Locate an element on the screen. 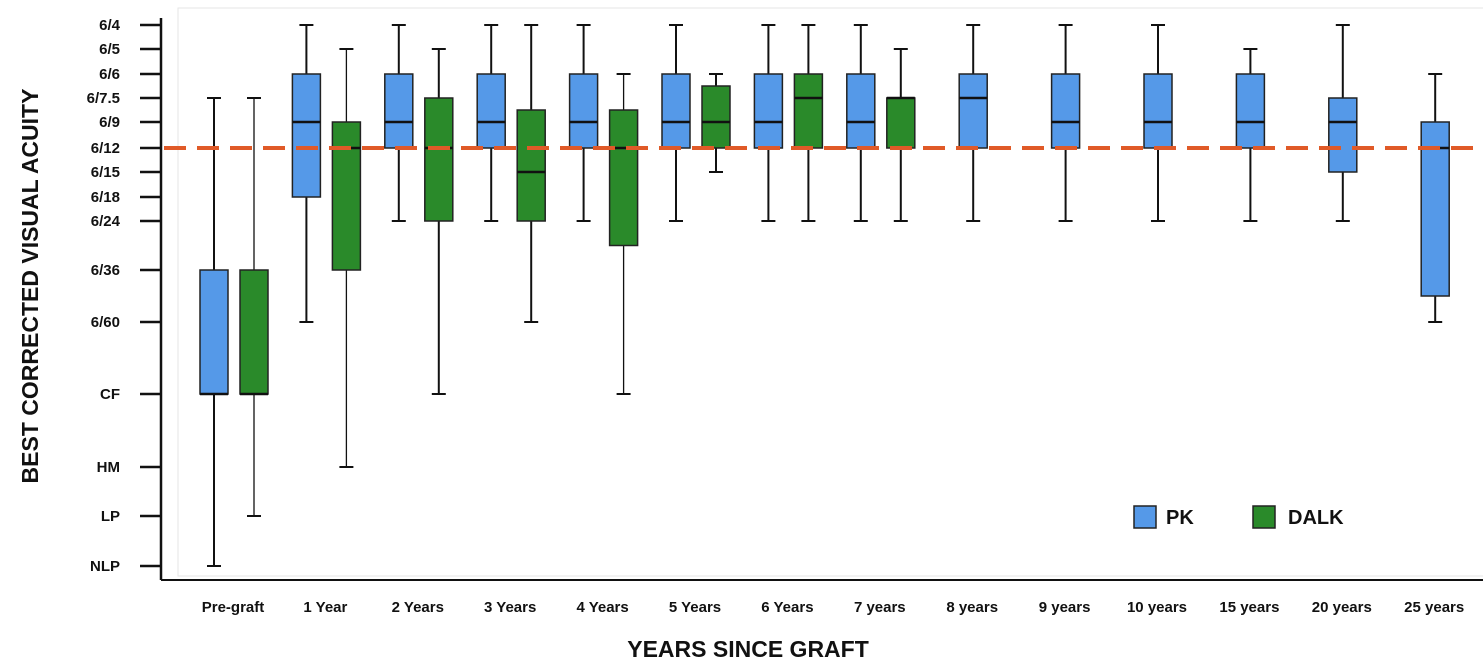 The width and height of the screenshot is (1483, 663). box-dalk-6-years is located at coordinates (808, 123).